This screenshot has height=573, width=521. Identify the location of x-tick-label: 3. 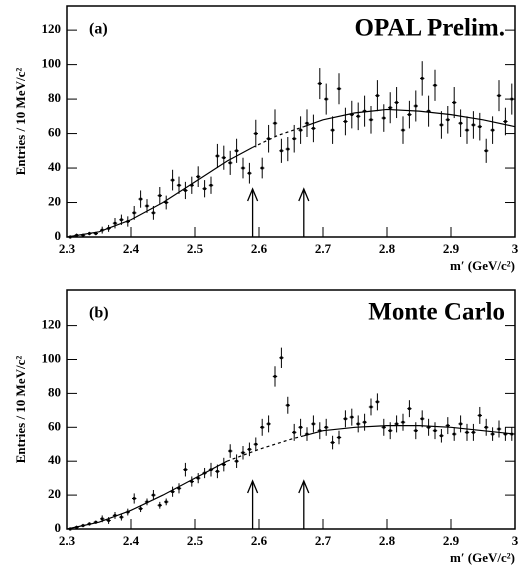
(515, 248).